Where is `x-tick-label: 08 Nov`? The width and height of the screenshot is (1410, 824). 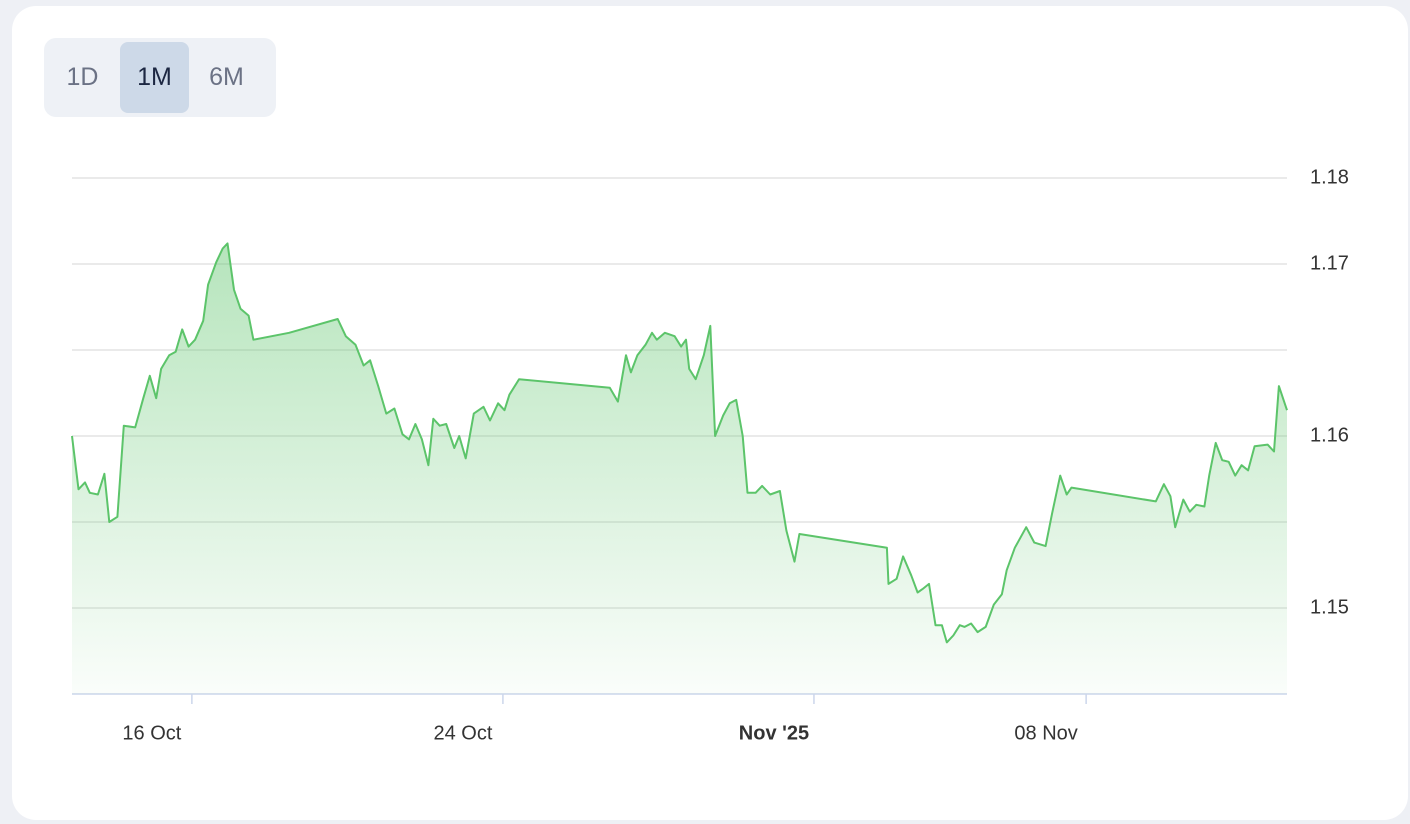
x-tick-label: 08 Nov is located at coordinates (1045, 733).